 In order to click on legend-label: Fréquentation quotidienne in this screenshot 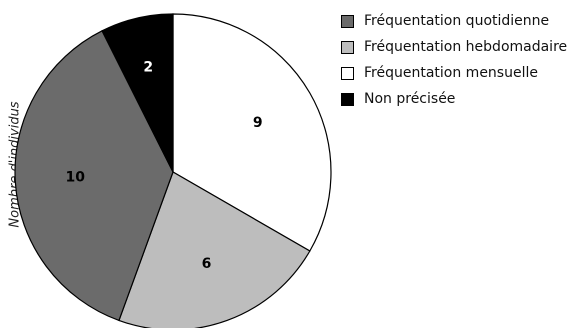, I will do `click(457, 21)`.